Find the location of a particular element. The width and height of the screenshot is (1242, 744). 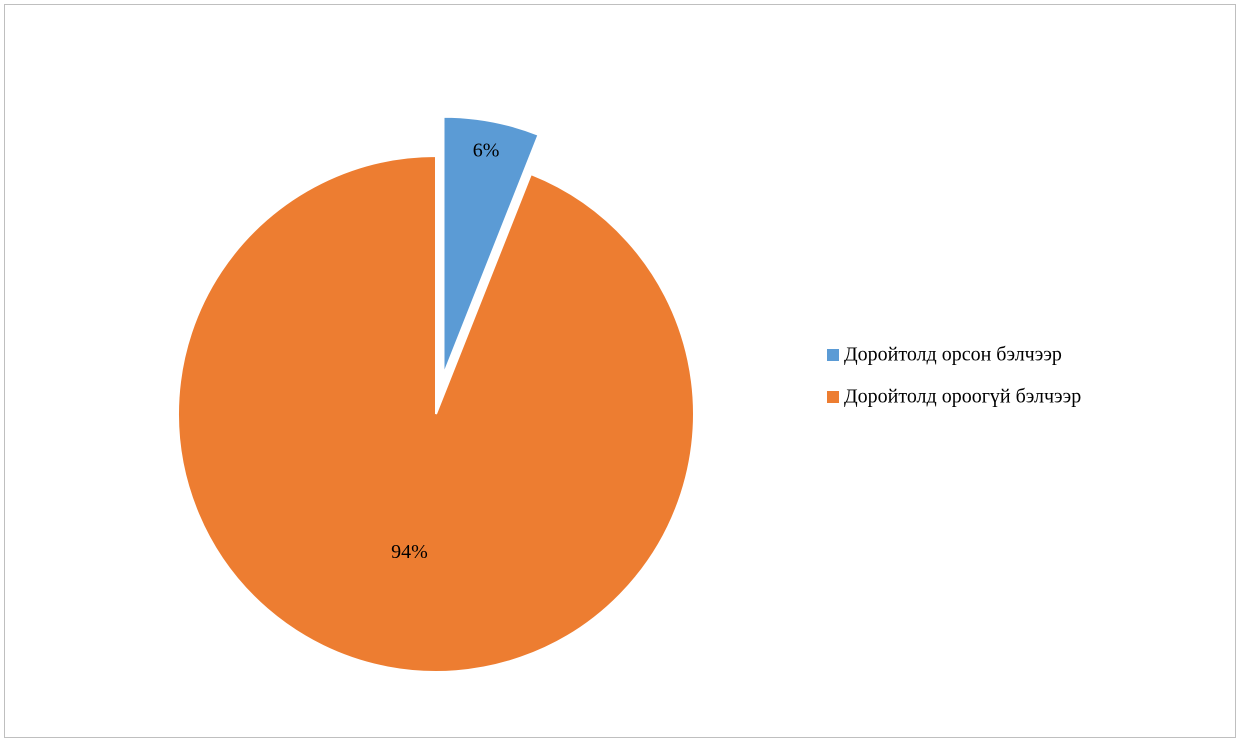

legend-label-1: Доройтолд орсон бэлчээр is located at coordinates (953, 355).